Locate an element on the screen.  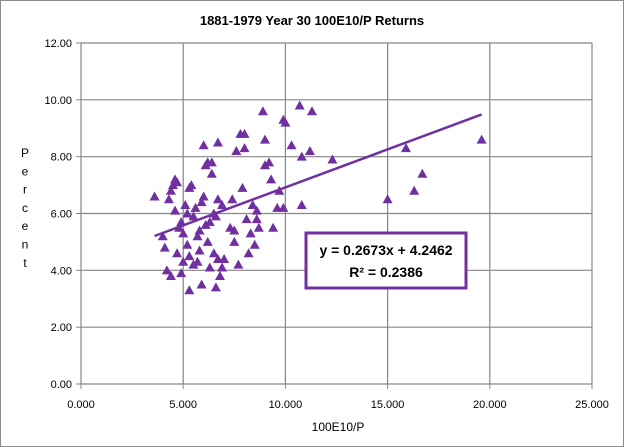
y-tick-label: 4.00 is located at coordinates (61, 271).